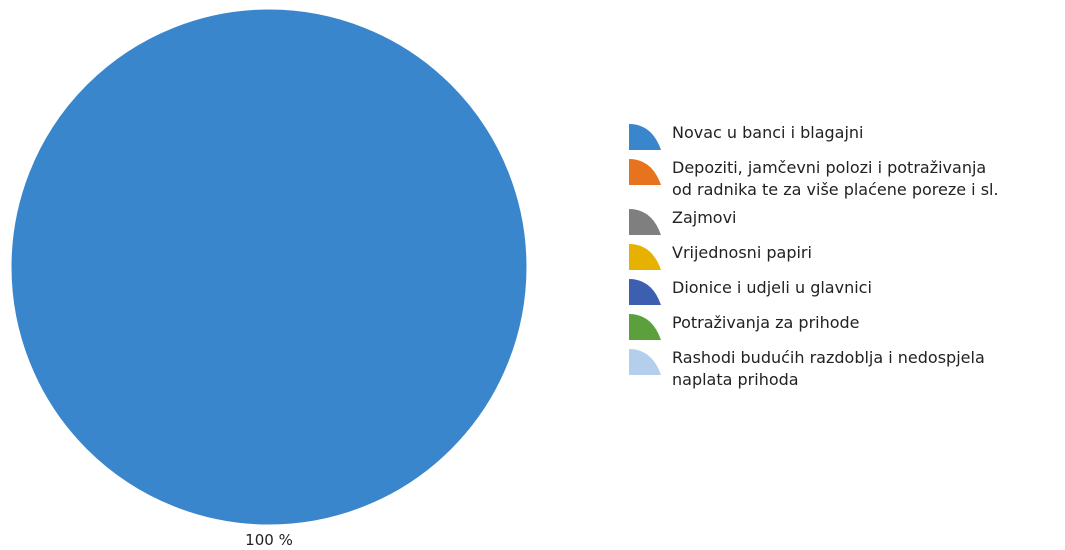 This screenshot has height=550, width=1065. Describe the element at coordinates (766, 322) in the screenshot. I see `legend-label: Potraživanja za prihode` at that location.